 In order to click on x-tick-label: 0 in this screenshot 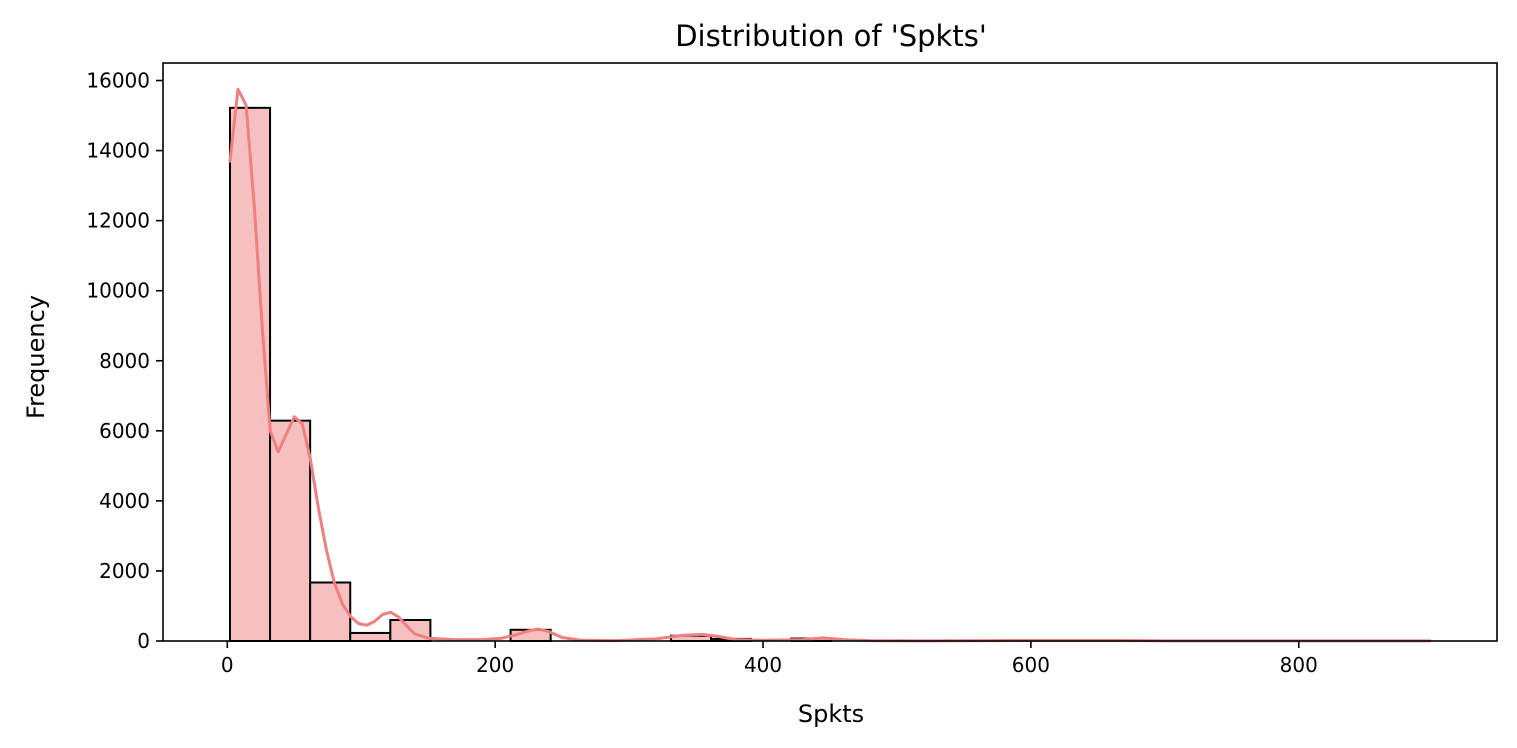, I will do `click(227, 665)`.